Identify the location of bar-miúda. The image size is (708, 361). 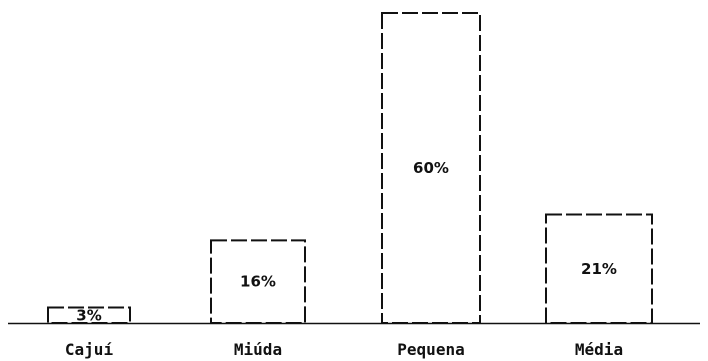
(258, 281).